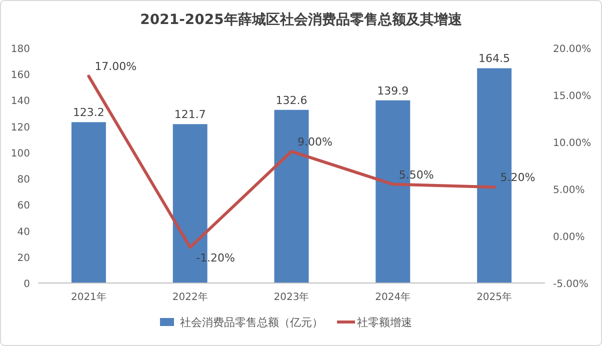 The image size is (602, 346). I want to click on y-tick-label: 60, so click(23, 206).